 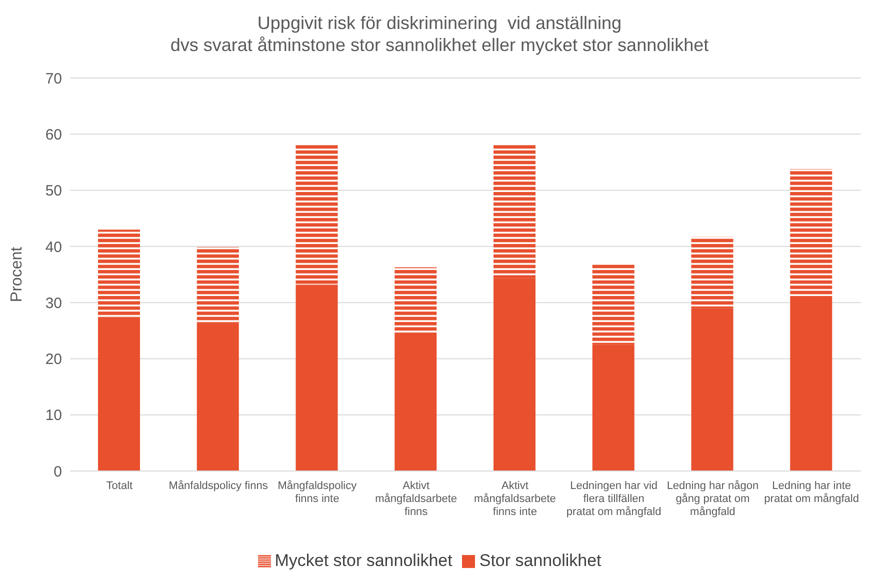 What do you see at coordinates (119, 486) in the screenshot?
I see `x-tick-label: Totalt` at bounding box center [119, 486].